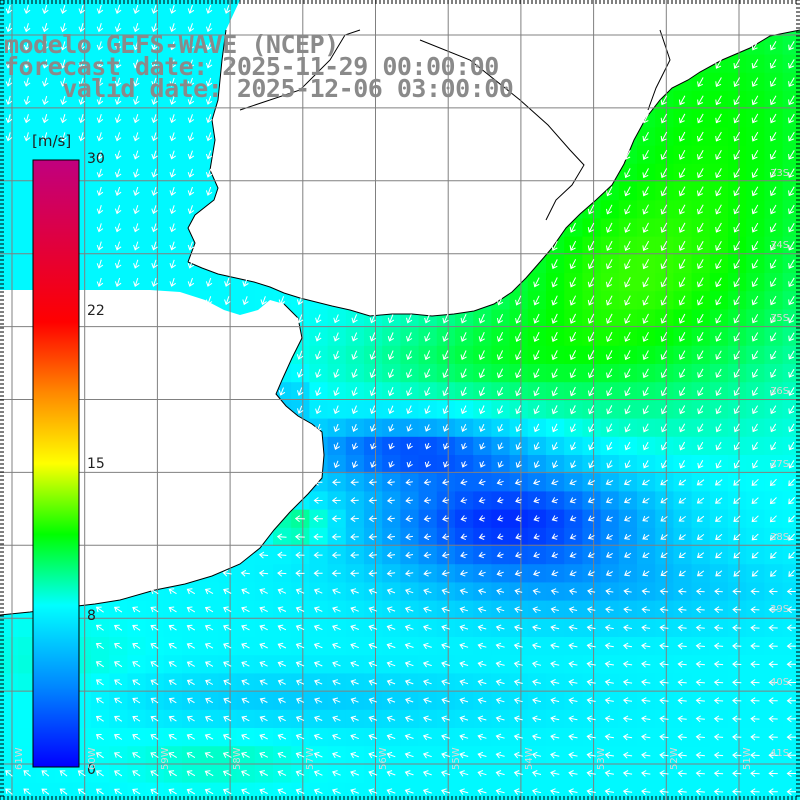 The height and width of the screenshot is (800, 800). I want to click on title-valid-date: valid date: 2025-12-06 03:00:00, so click(259, 88).